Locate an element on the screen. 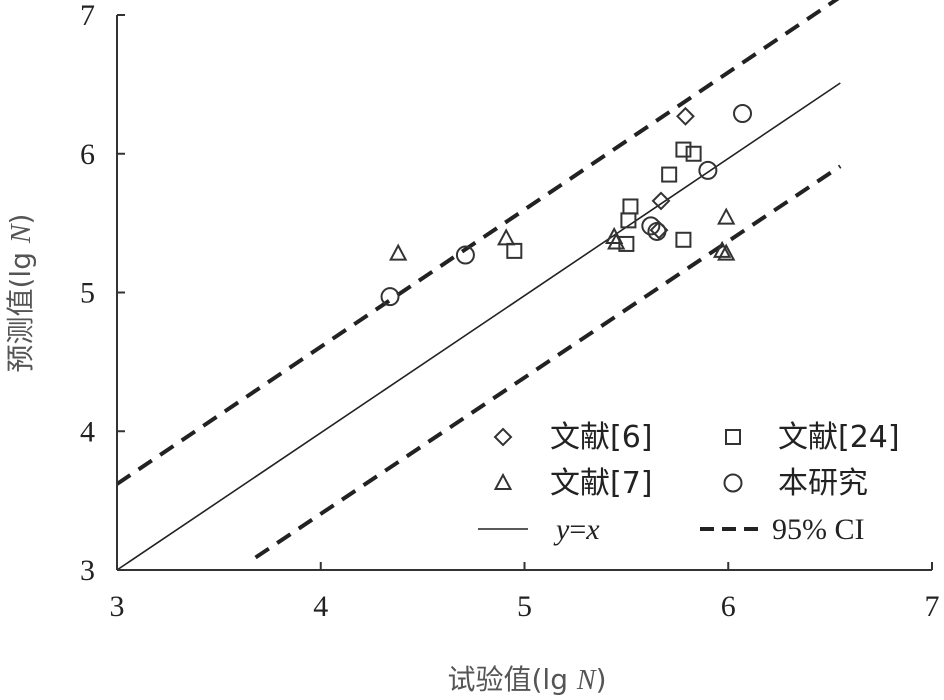 The width and height of the screenshot is (944, 700). legend: 文献[6] 文献[24] 文献[7] 本研究 y=x 95% CI is located at coordinates (689, 483).